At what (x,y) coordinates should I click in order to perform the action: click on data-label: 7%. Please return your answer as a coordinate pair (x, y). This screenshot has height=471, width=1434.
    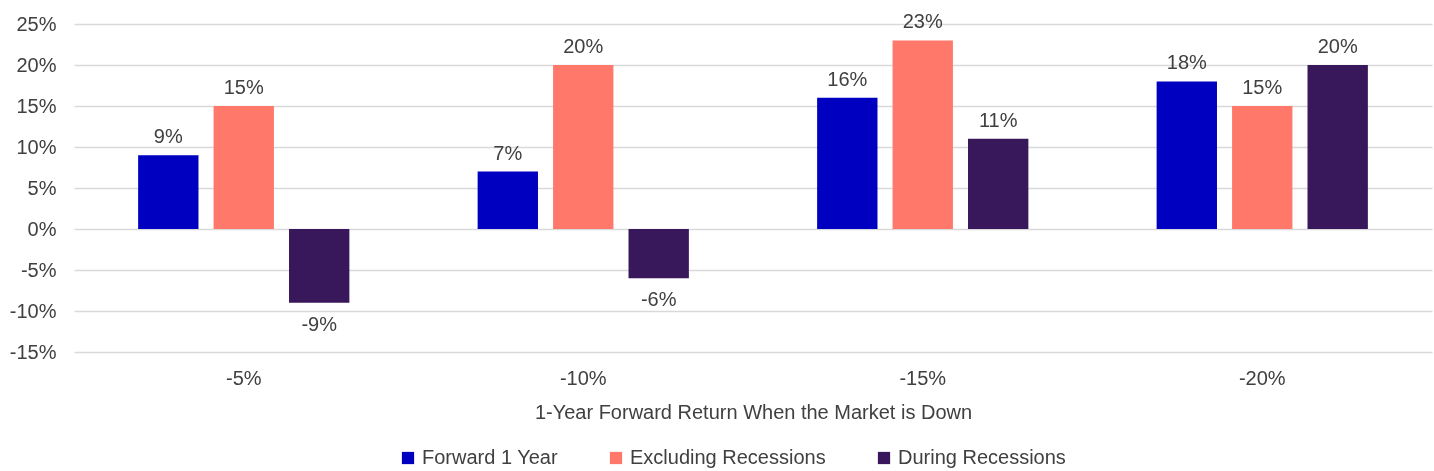
    Looking at the image, I should click on (508, 152).